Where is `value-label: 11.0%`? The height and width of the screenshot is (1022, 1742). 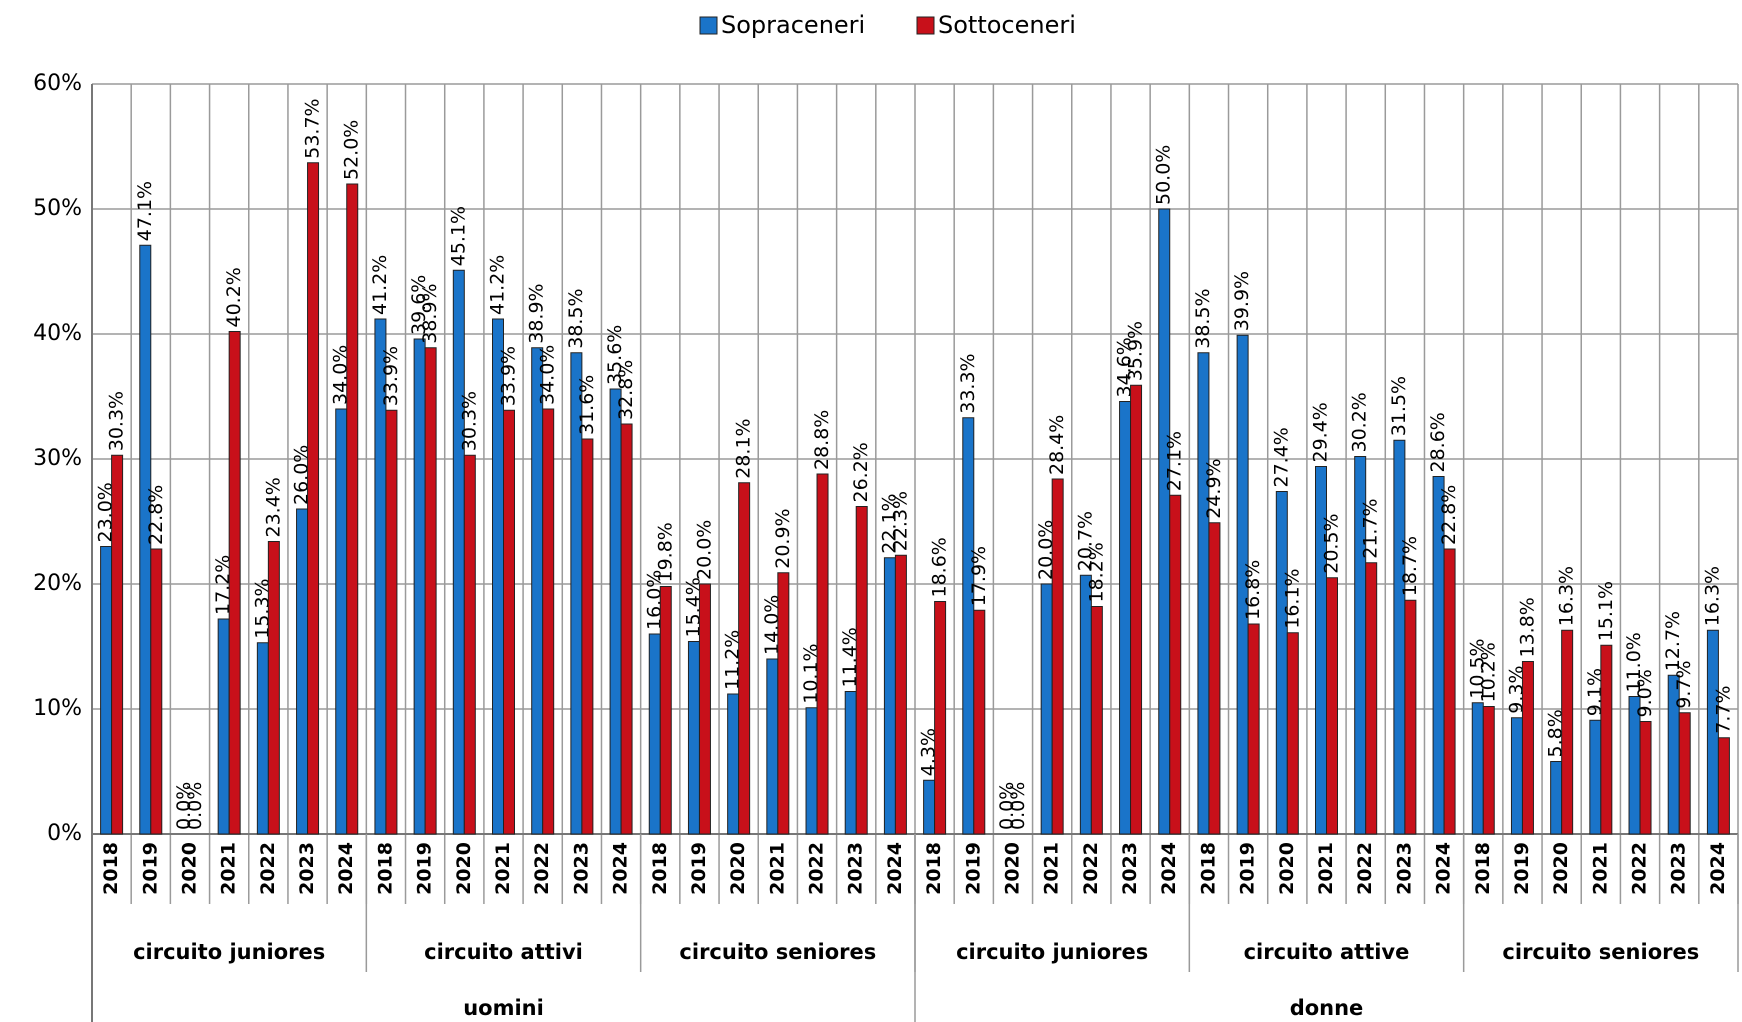
value-label: 11.0% is located at coordinates (1634, 662).